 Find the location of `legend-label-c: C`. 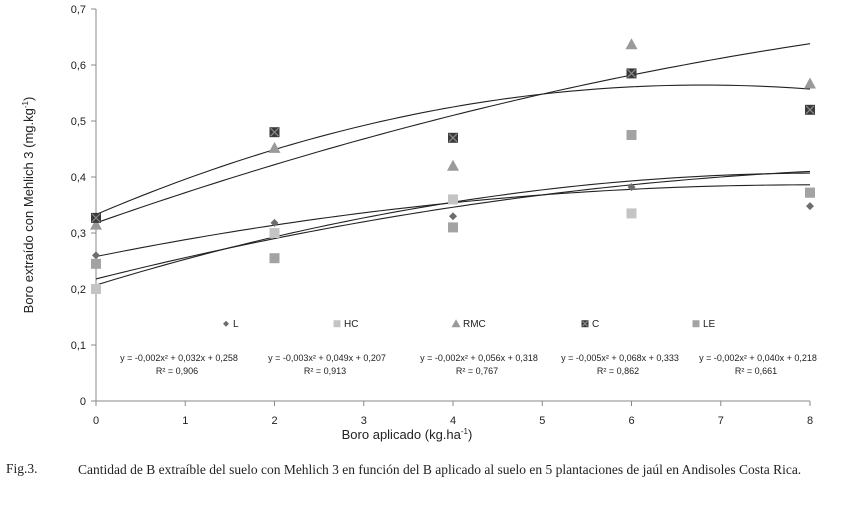

legend-label-c: C is located at coordinates (595, 324).